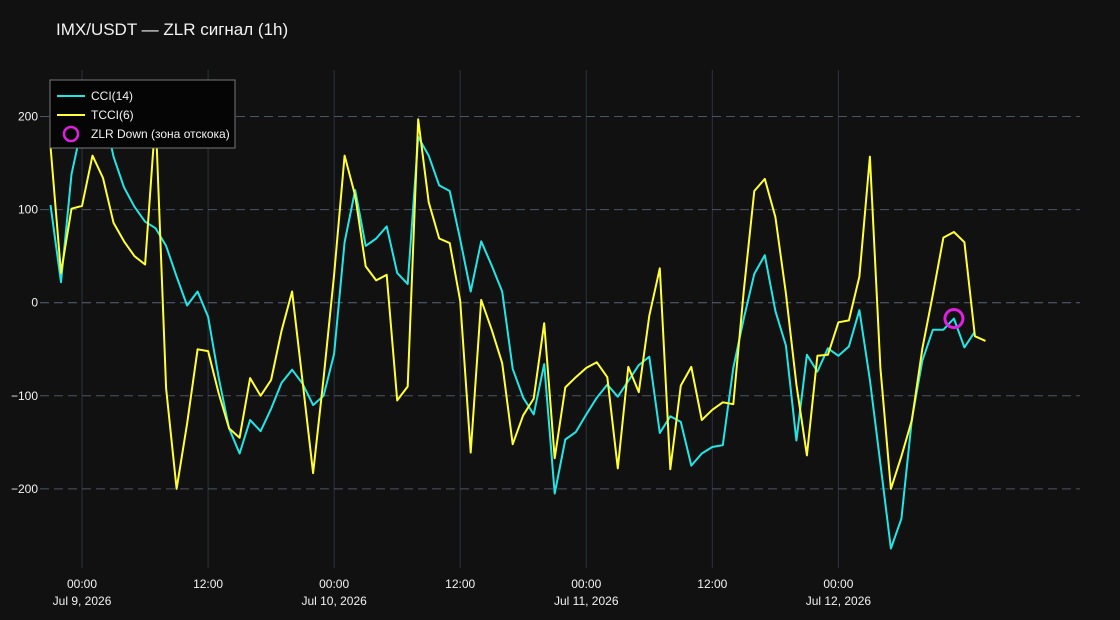 The width and height of the screenshot is (1120, 620). I want to click on legend-label-0: CCI(14), so click(112, 96).